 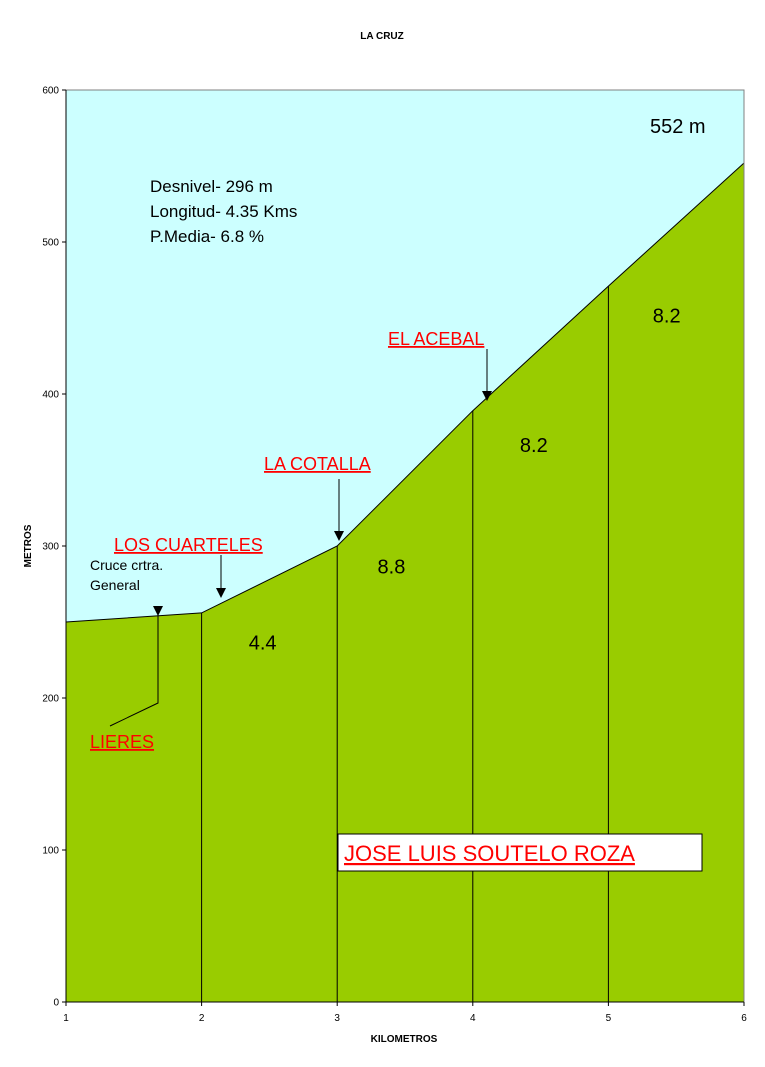 What do you see at coordinates (489, 853) in the screenshot?
I see `author-name: JOSE LUIS SOUTELO ROZA` at bounding box center [489, 853].